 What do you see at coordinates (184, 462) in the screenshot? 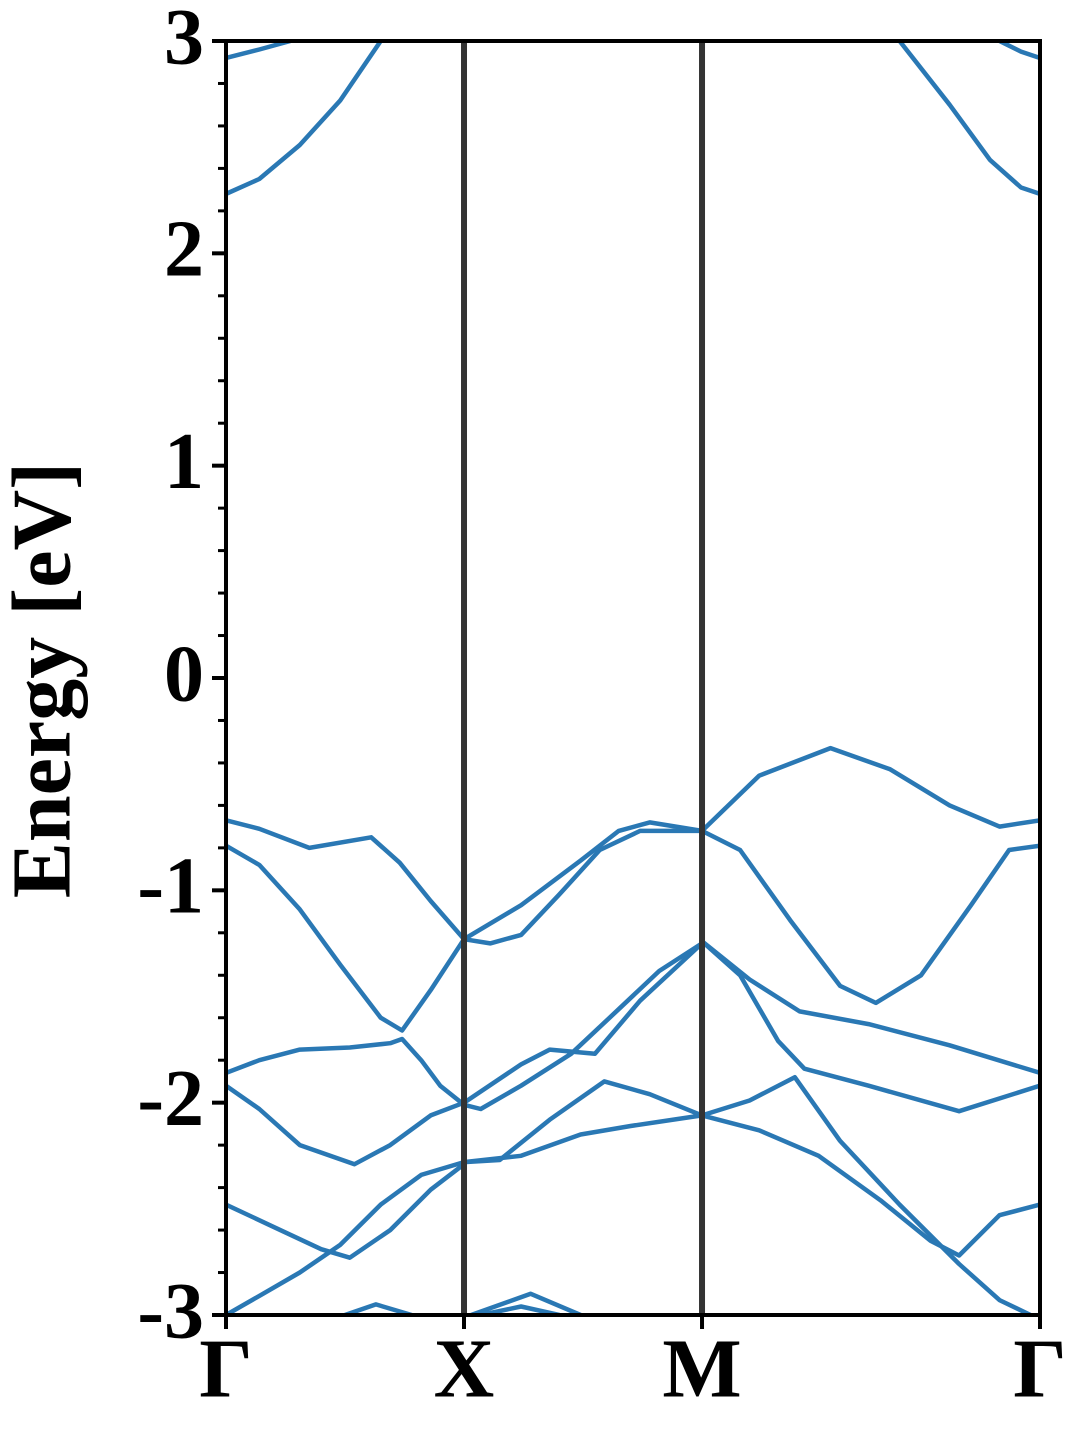
I see `y-tick-label: 1` at bounding box center [184, 462].